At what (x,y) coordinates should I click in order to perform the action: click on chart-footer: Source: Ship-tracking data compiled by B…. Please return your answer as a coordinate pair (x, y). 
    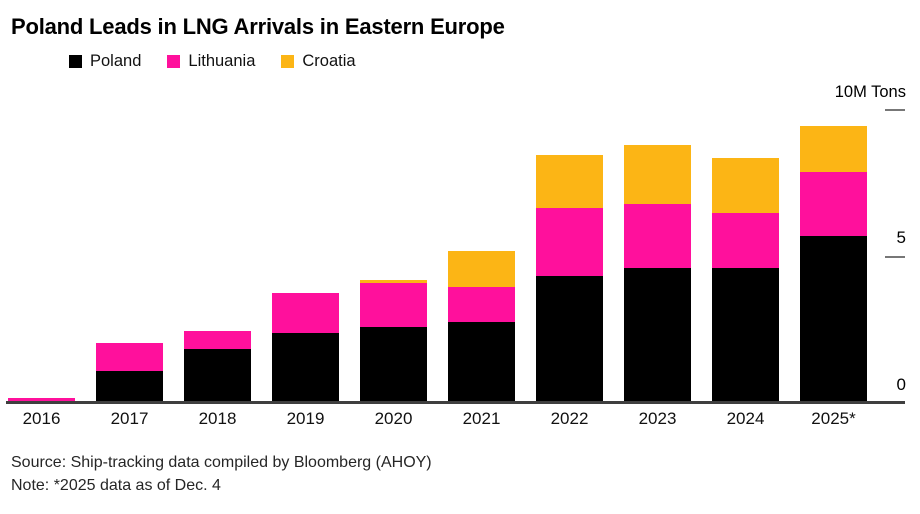
    Looking at the image, I should click on (221, 474).